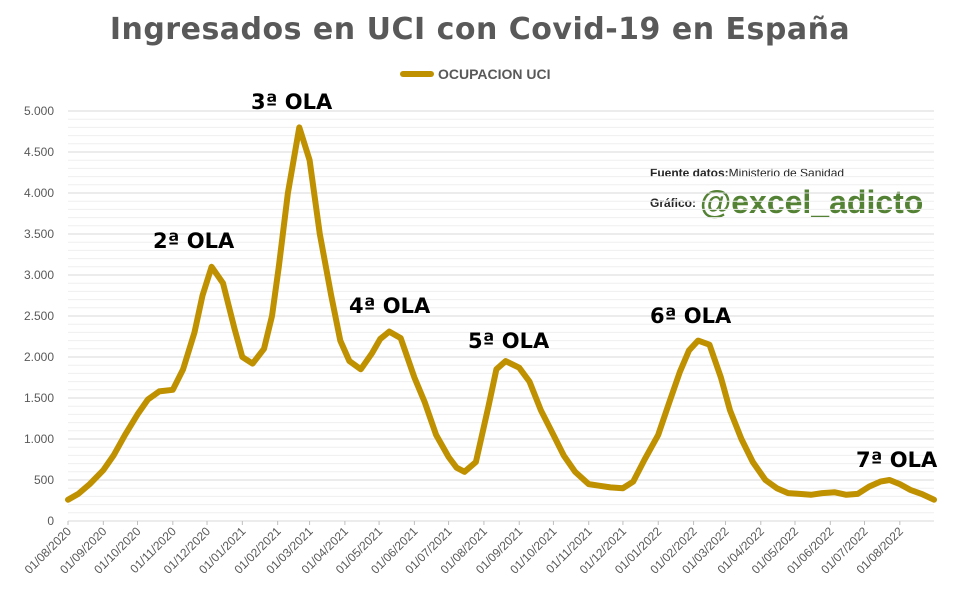 The width and height of the screenshot is (960, 598). Describe the element at coordinates (494, 74) in the screenshot. I see `legend-label: OCUPACION UCI` at that location.